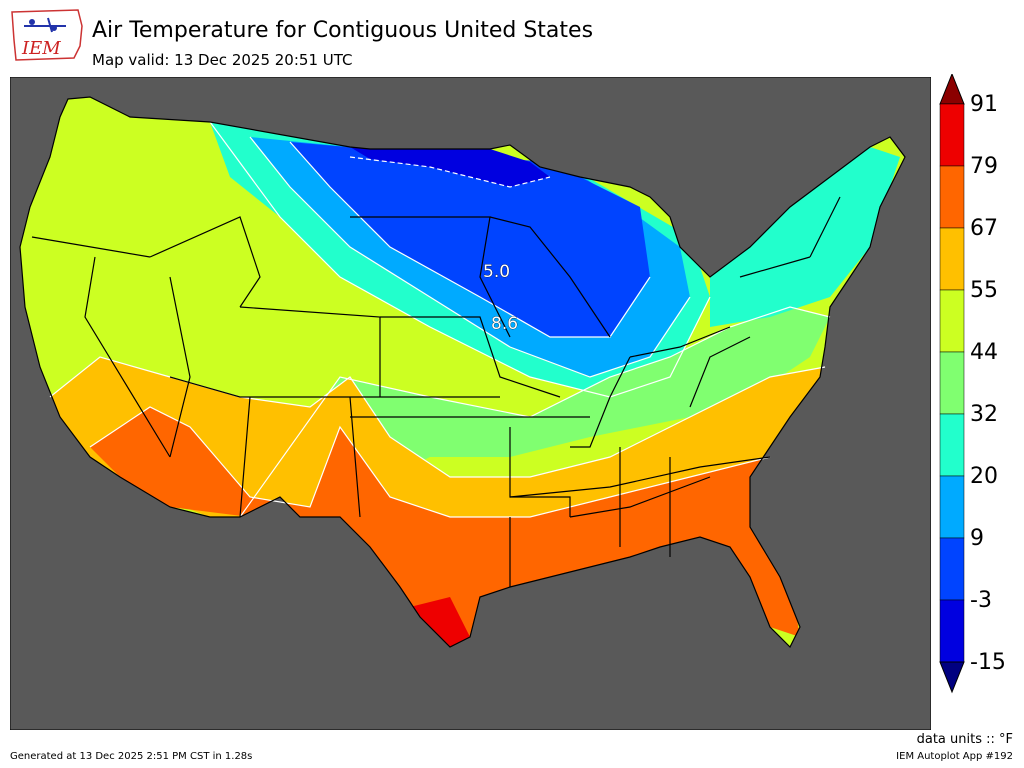 The image size is (1024, 768). I want to click on iem-logo: IEM, so click(47, 36).